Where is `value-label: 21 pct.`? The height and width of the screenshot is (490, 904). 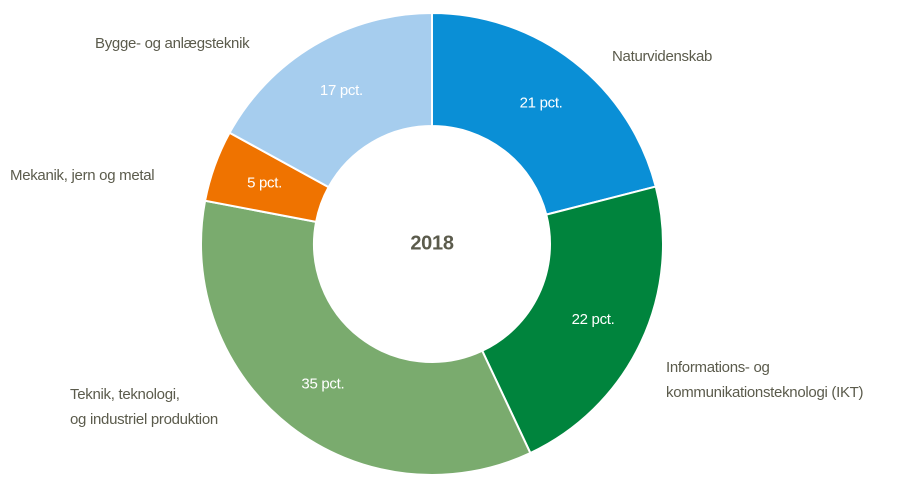
value-label: 21 pct. is located at coordinates (541, 102).